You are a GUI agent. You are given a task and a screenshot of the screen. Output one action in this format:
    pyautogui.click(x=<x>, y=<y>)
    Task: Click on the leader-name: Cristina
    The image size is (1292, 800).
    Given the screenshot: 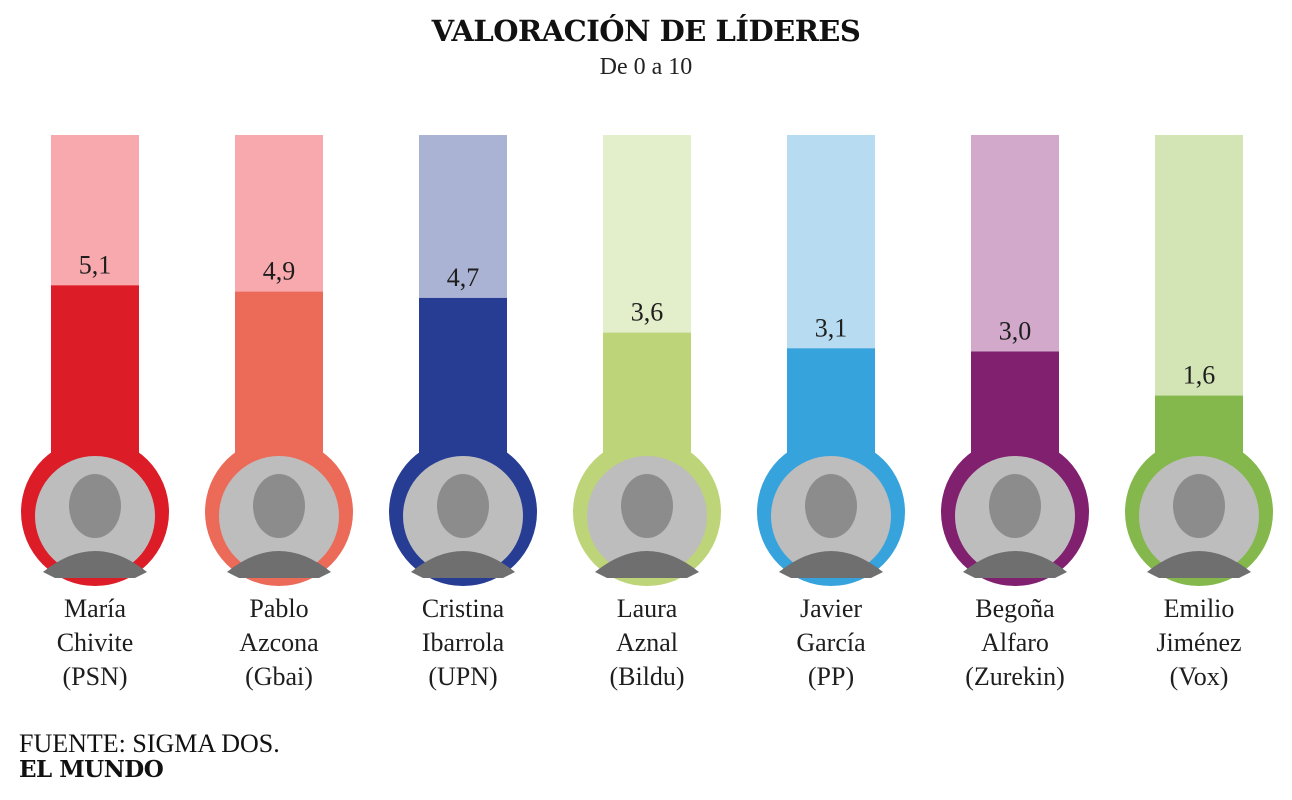 What is the action you would take?
    pyautogui.click(x=463, y=608)
    